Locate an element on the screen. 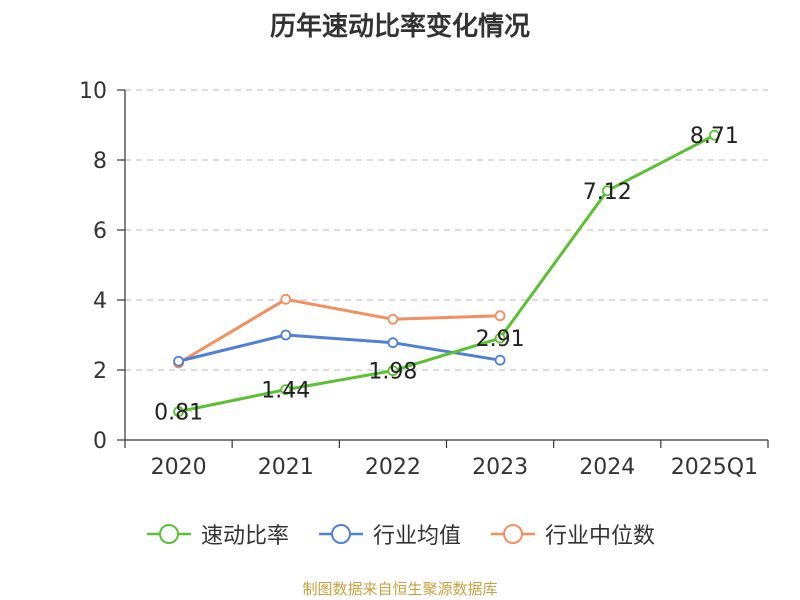 The image size is (800, 600). data-point-s0-2025Q1 is located at coordinates (714, 135).